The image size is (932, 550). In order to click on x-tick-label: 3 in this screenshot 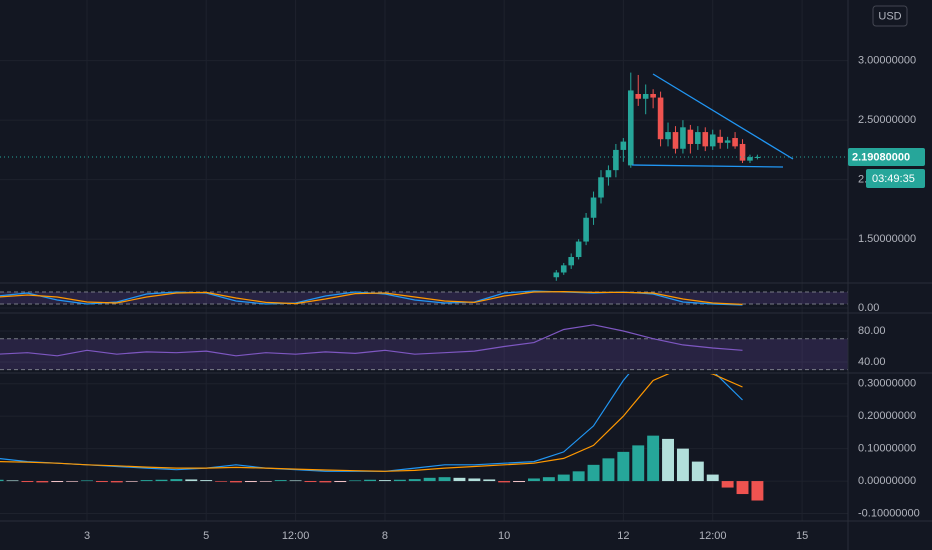, I will do `click(87, 536)`.